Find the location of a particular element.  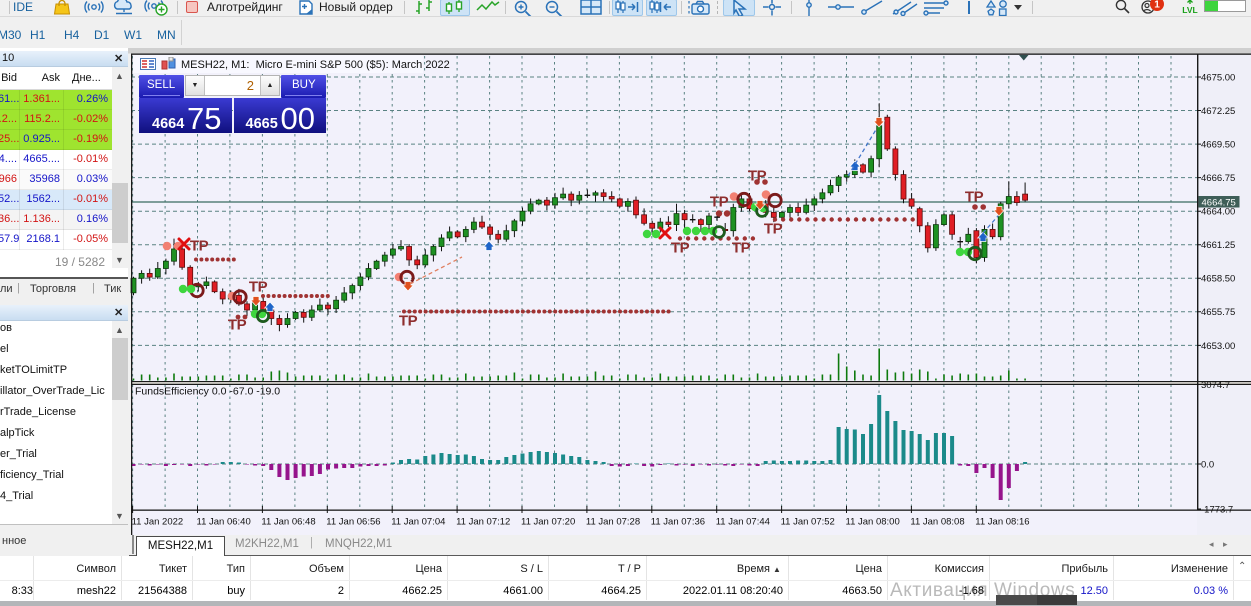

svg-text: 11 Jan 07:28 is located at coordinates (613, 522).